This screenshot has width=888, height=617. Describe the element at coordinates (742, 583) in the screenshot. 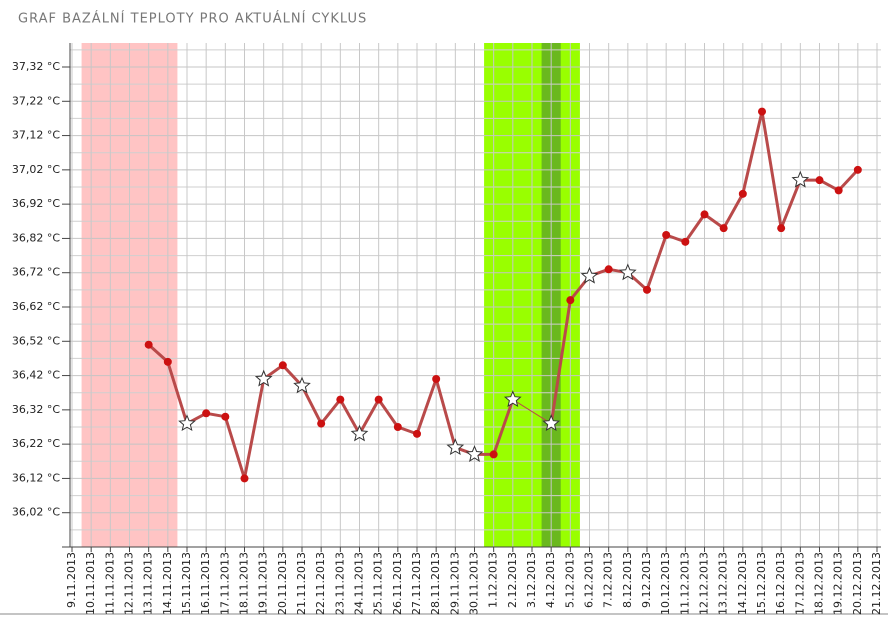

I see `x-tick-label: 14.12.2013` at that location.